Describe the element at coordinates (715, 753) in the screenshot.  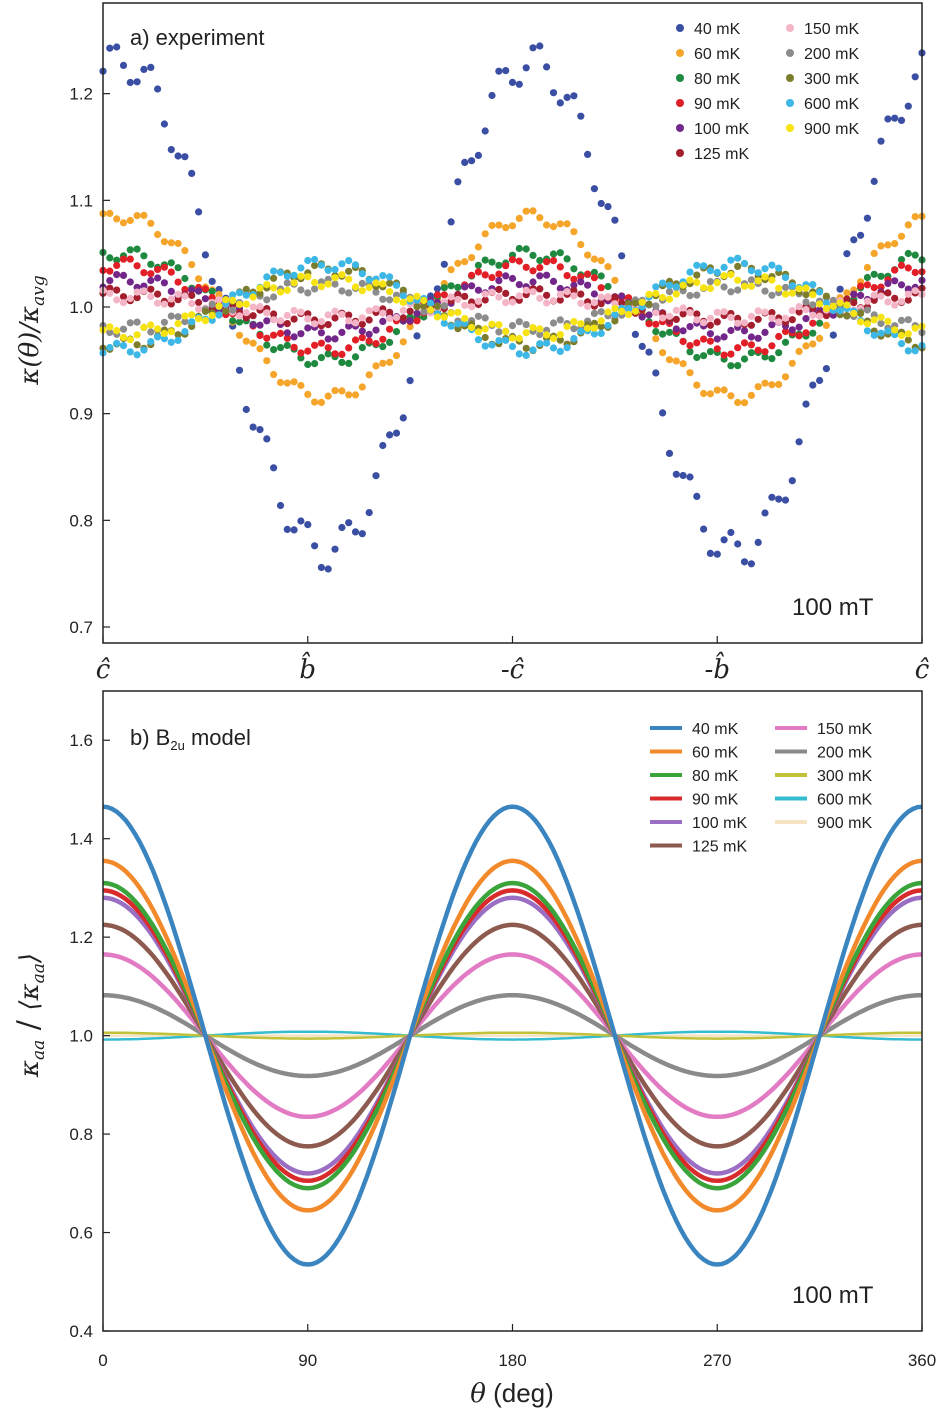
I see `legend-label: 60 mK` at that location.